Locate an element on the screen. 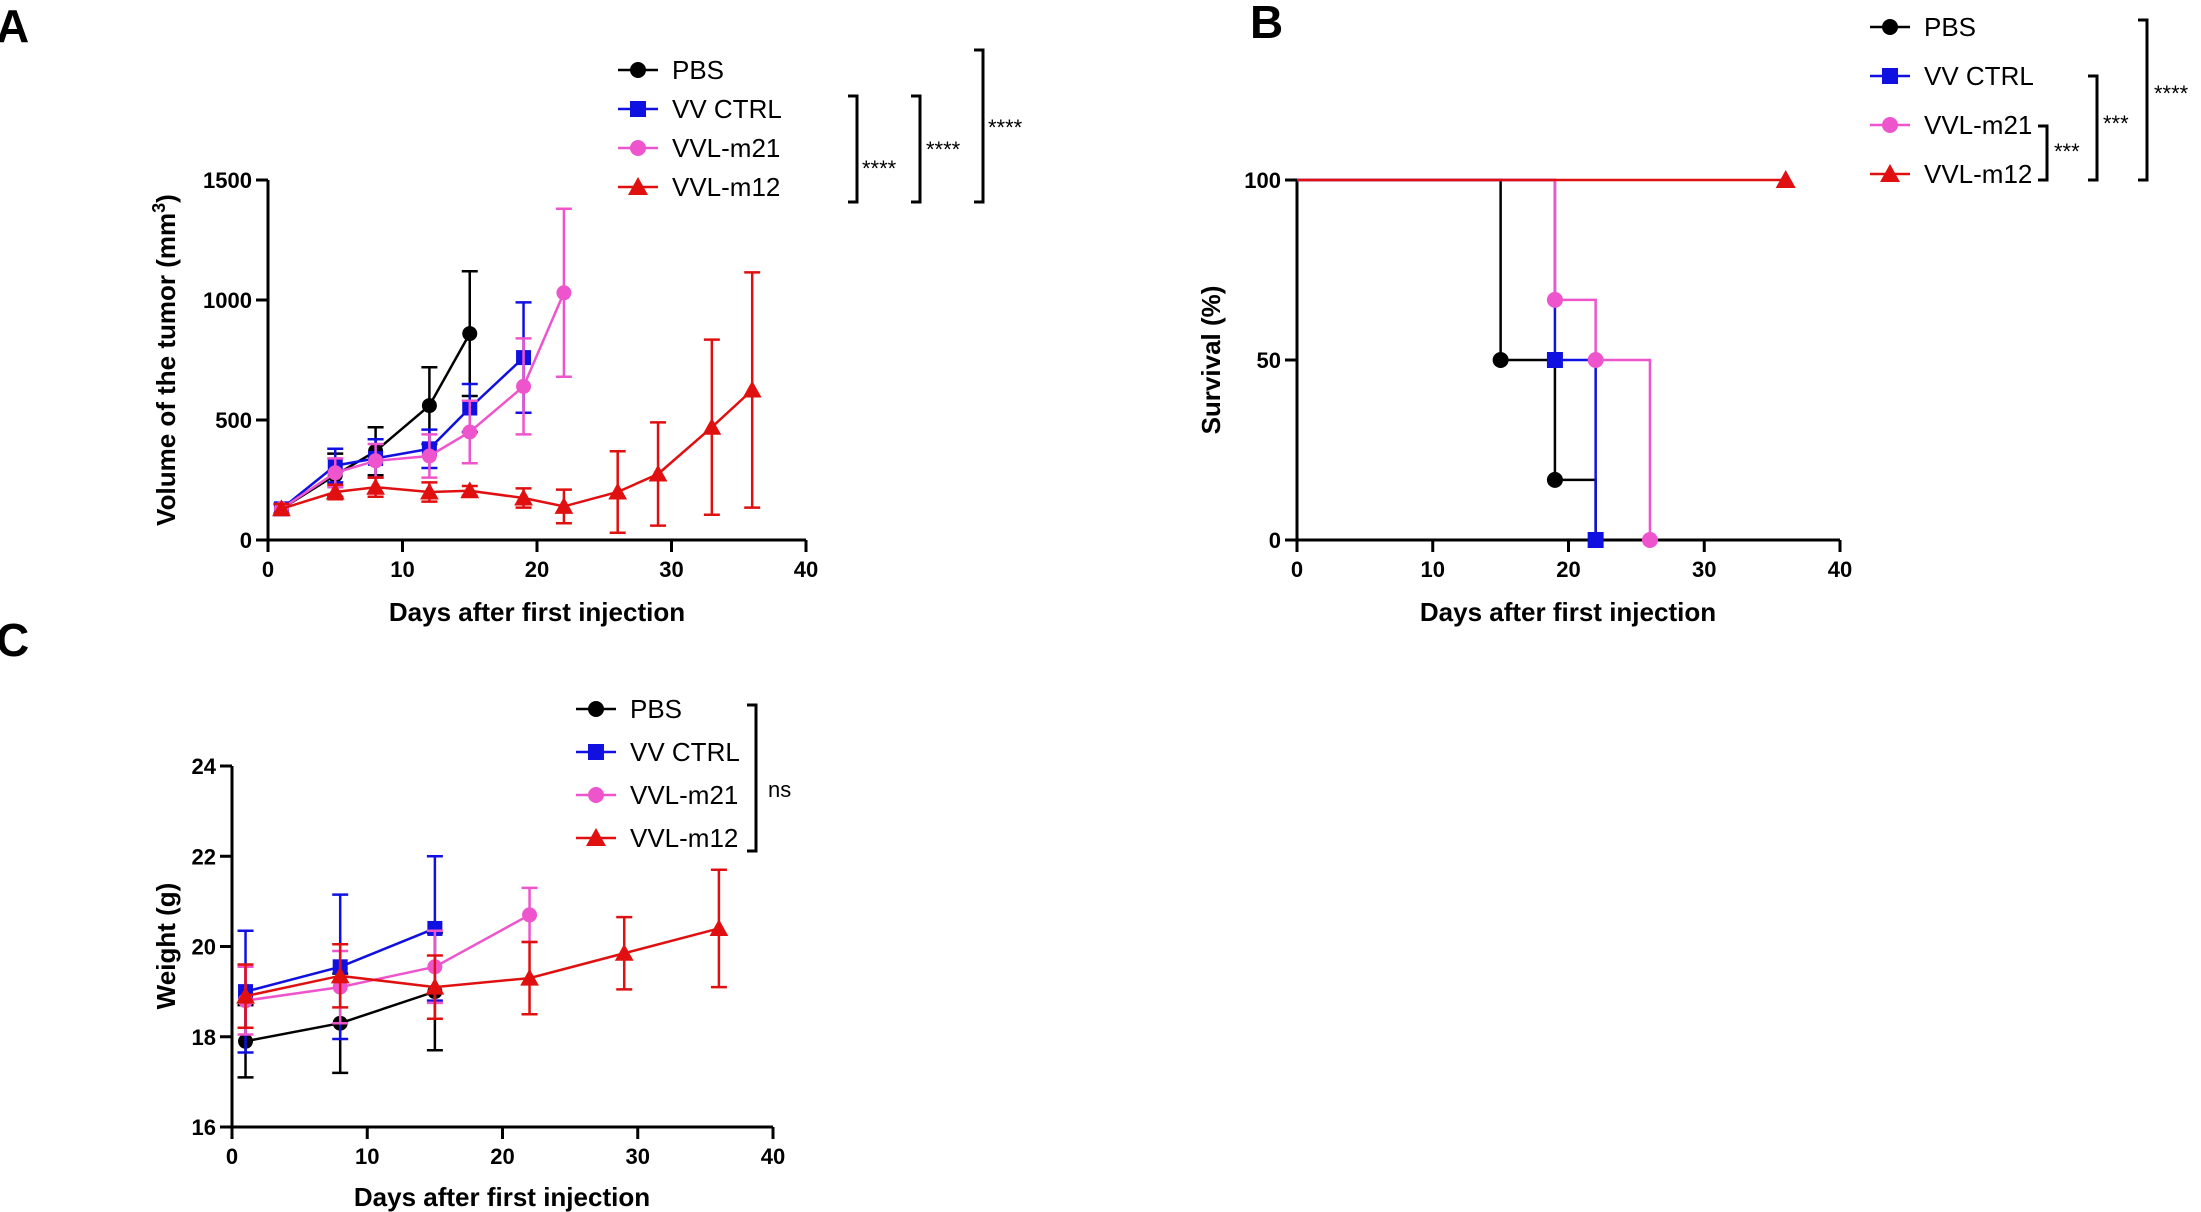 The width and height of the screenshot is (2201, 1212). y-axis-title-end: ) is located at coordinates (166, 198).